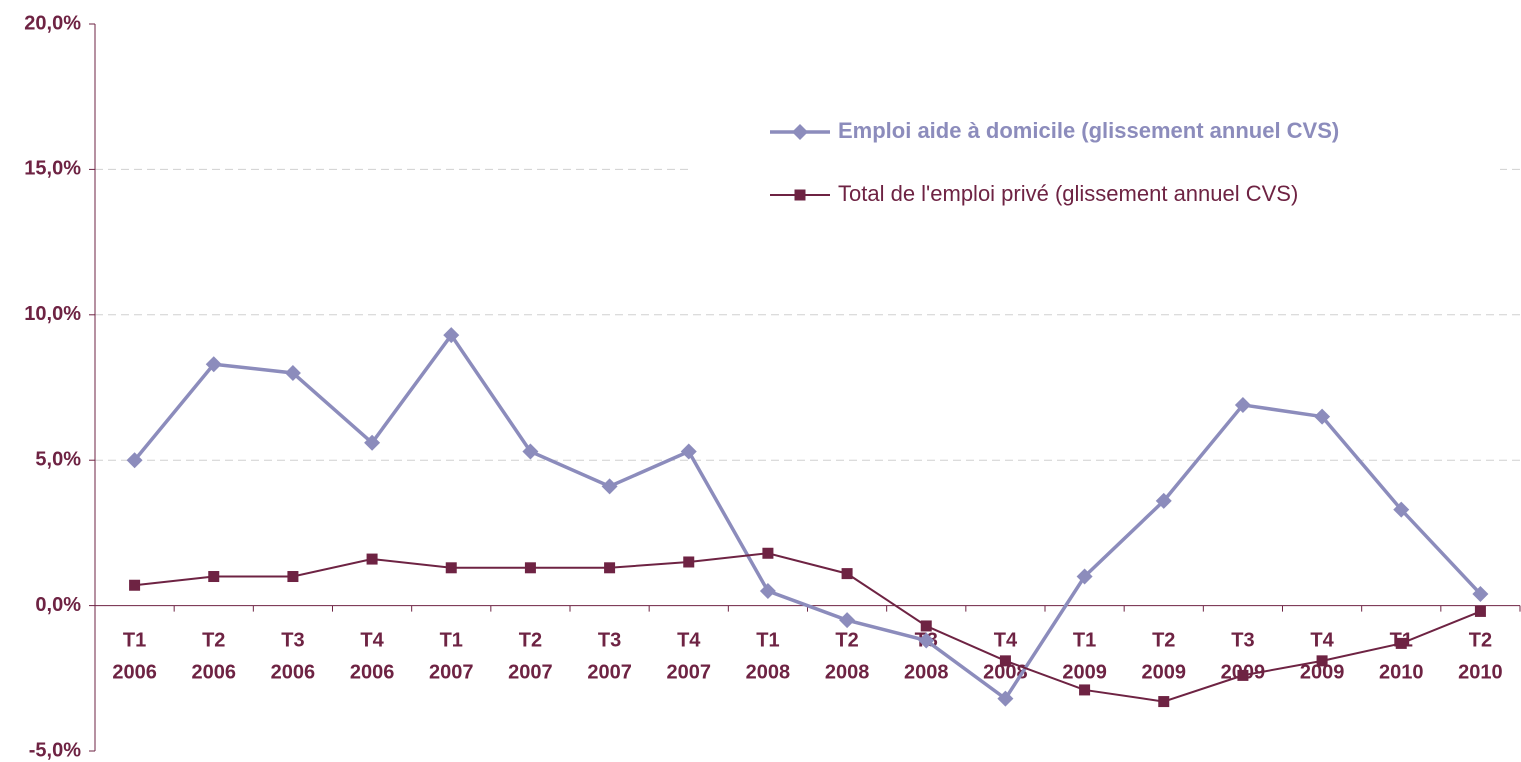  I want to click on y-tick-label: 10,0%, so click(52, 314).